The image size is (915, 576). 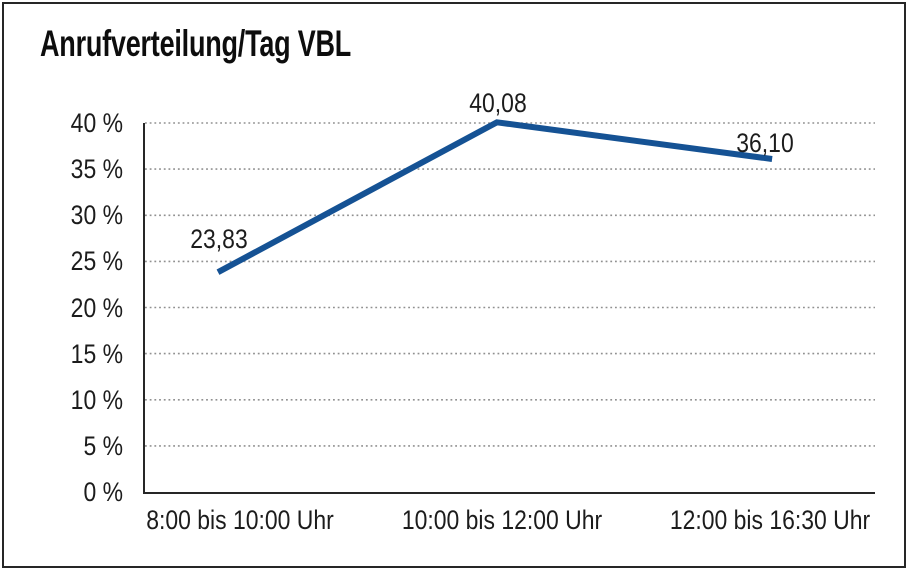 I want to click on y-tick-label-15: 15 %, so click(x=96, y=353).